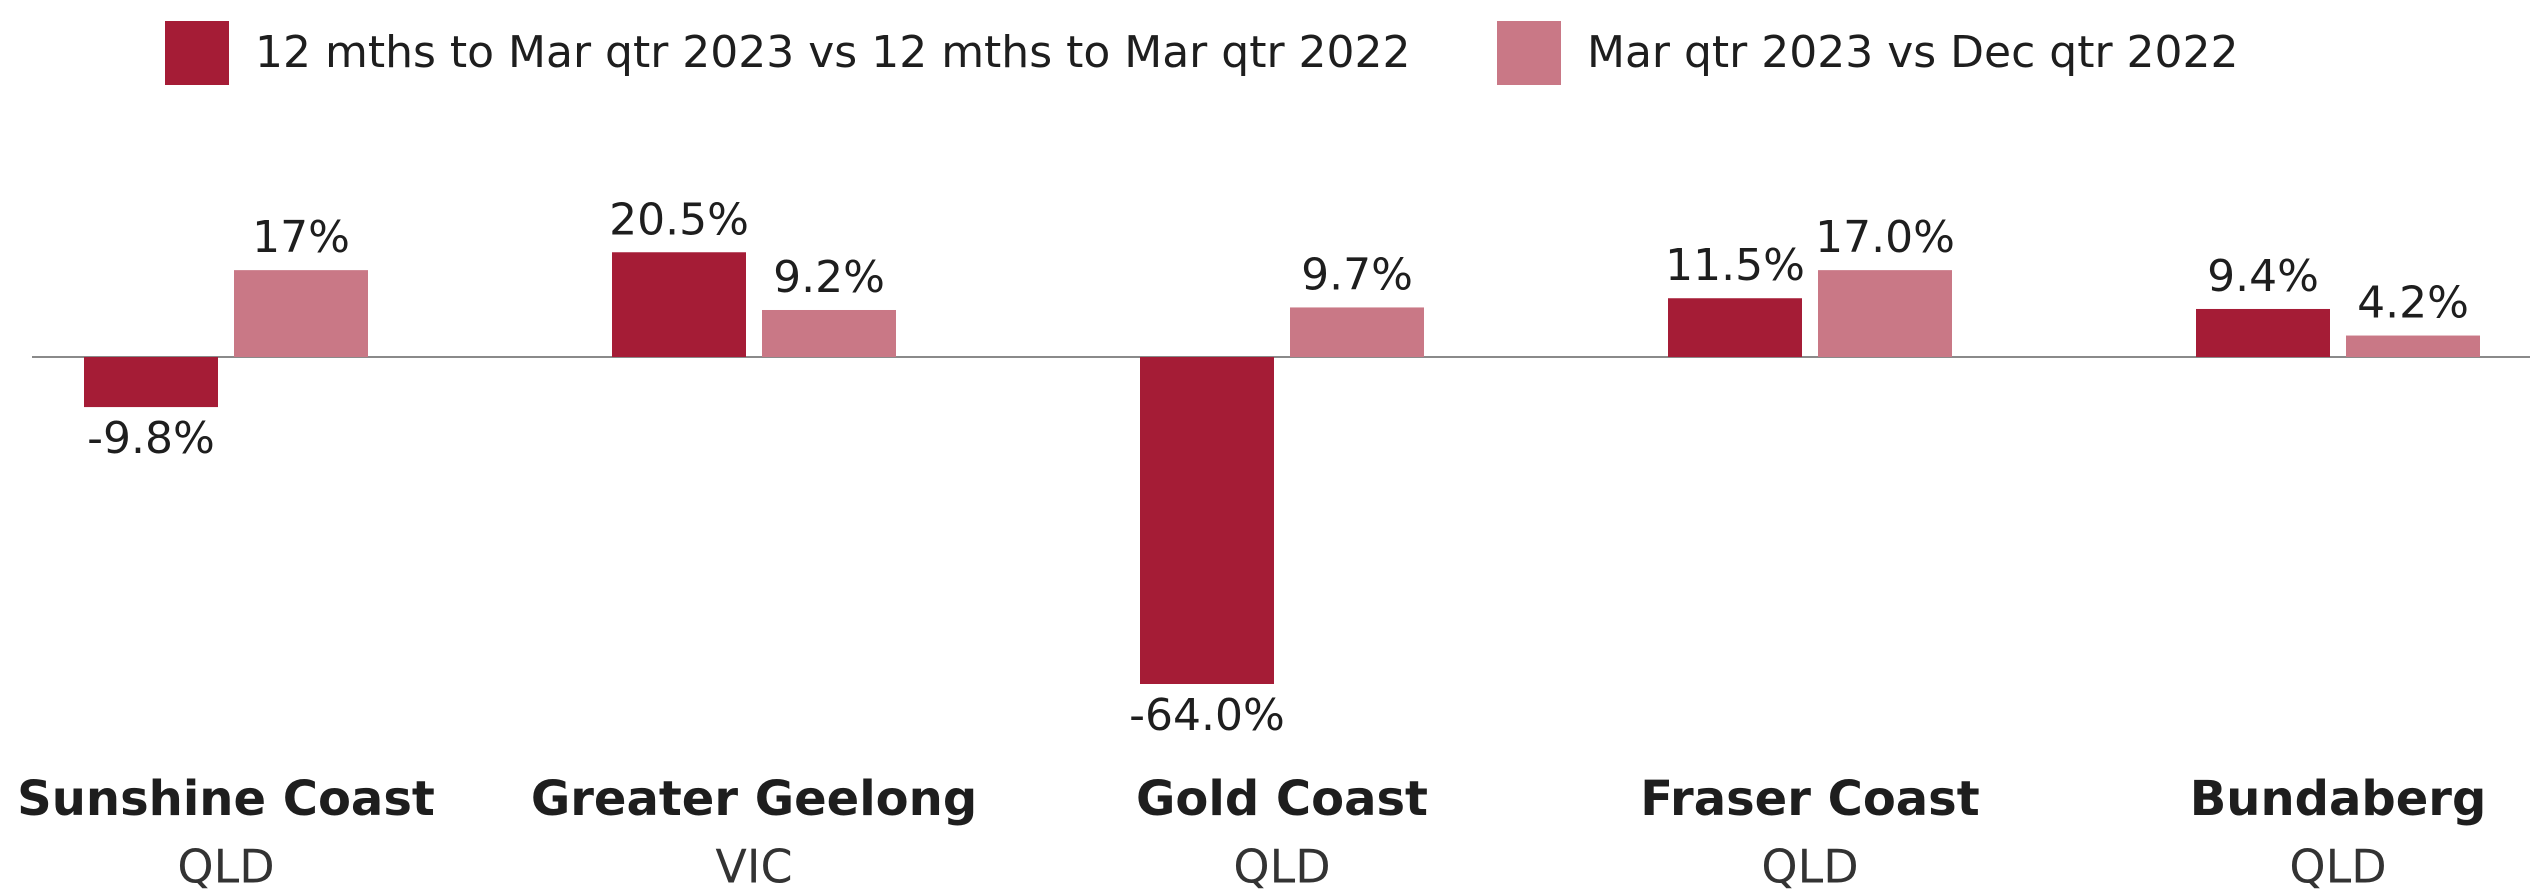 The width and height of the screenshot is (2530, 892). I want to click on category-state: VIC, so click(753, 866).